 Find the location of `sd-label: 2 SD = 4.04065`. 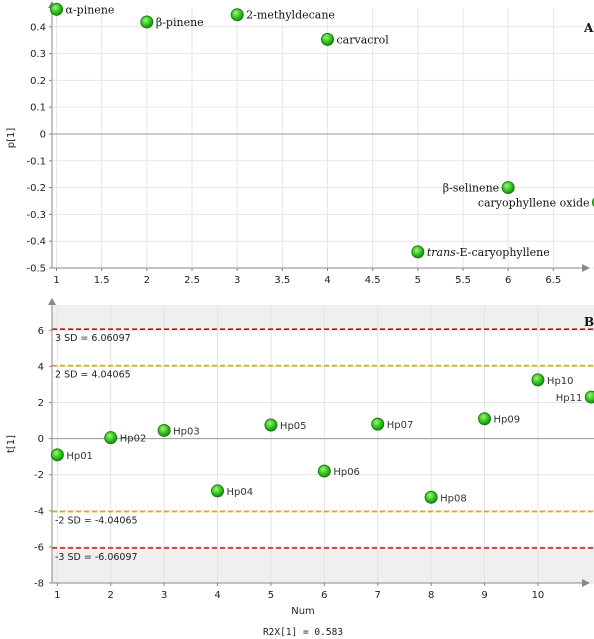

sd-label: 2 SD = 4.04065 is located at coordinates (93, 375).